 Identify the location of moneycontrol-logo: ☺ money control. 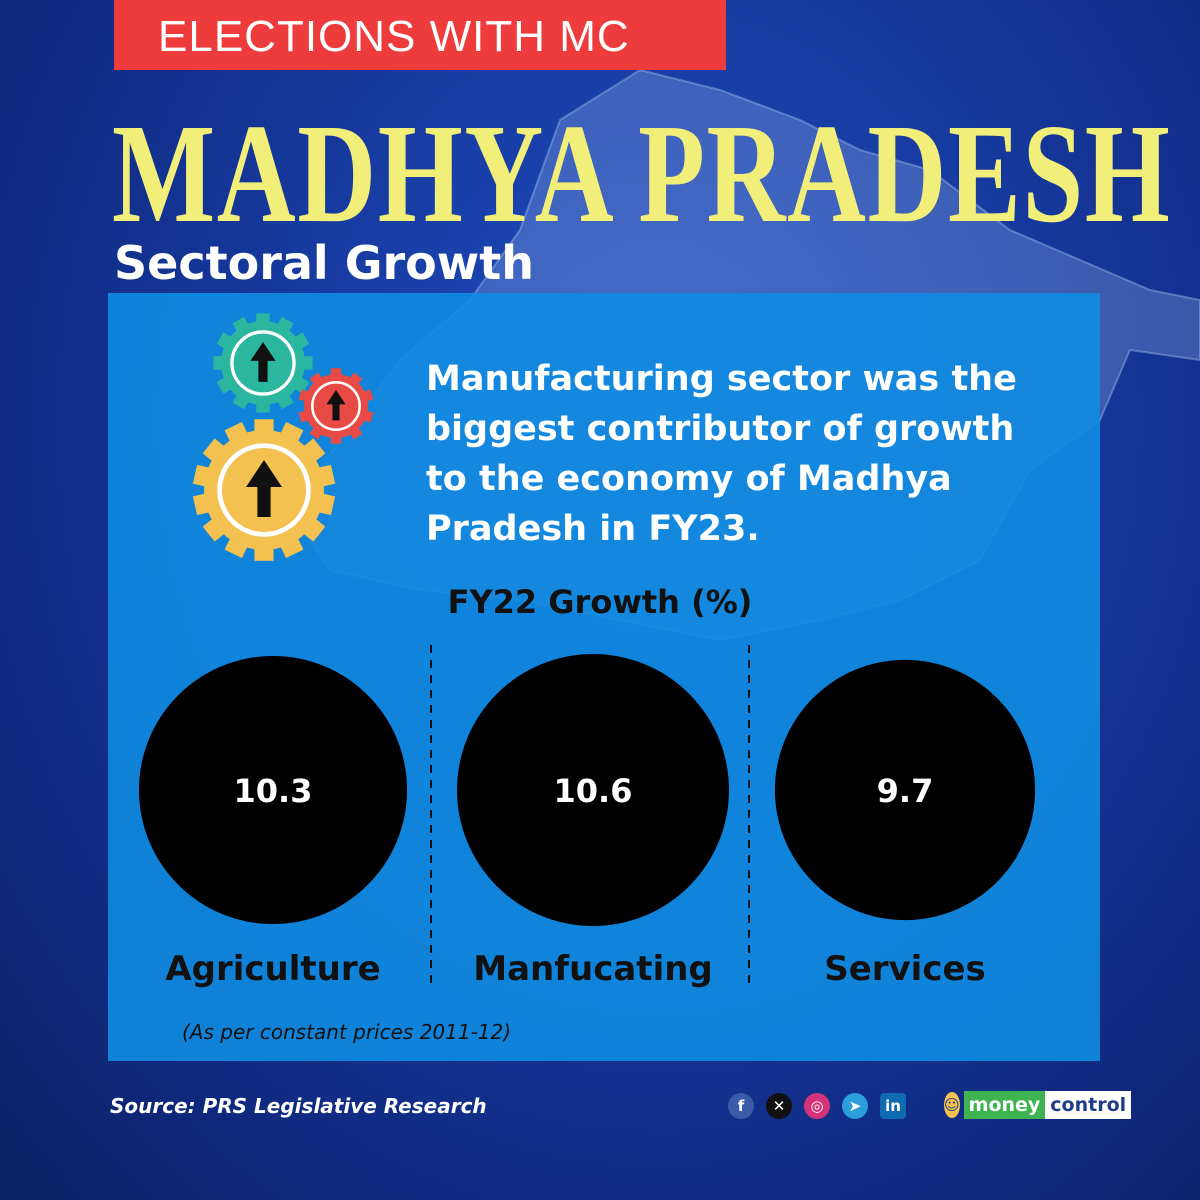
(1038, 1105).